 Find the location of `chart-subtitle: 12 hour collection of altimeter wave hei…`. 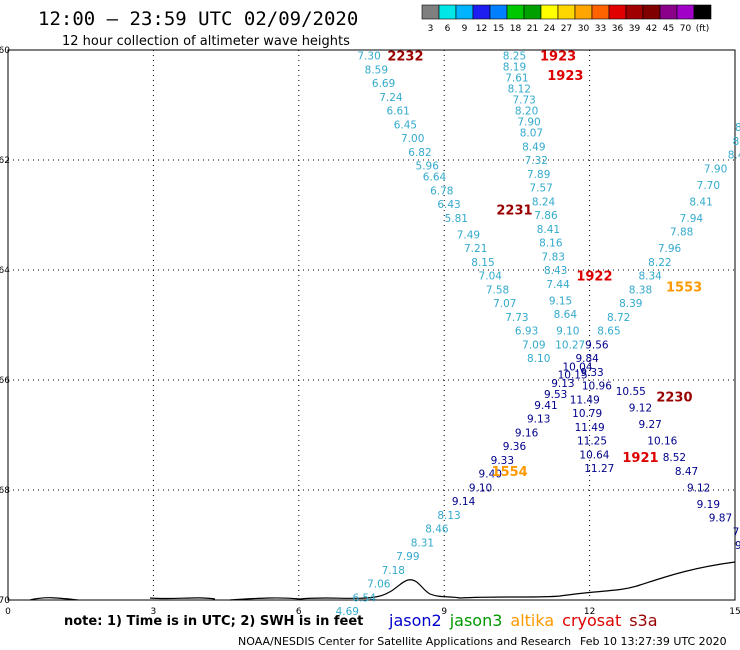

chart-subtitle: 12 hour collection of altimeter wave hei… is located at coordinates (206, 41).